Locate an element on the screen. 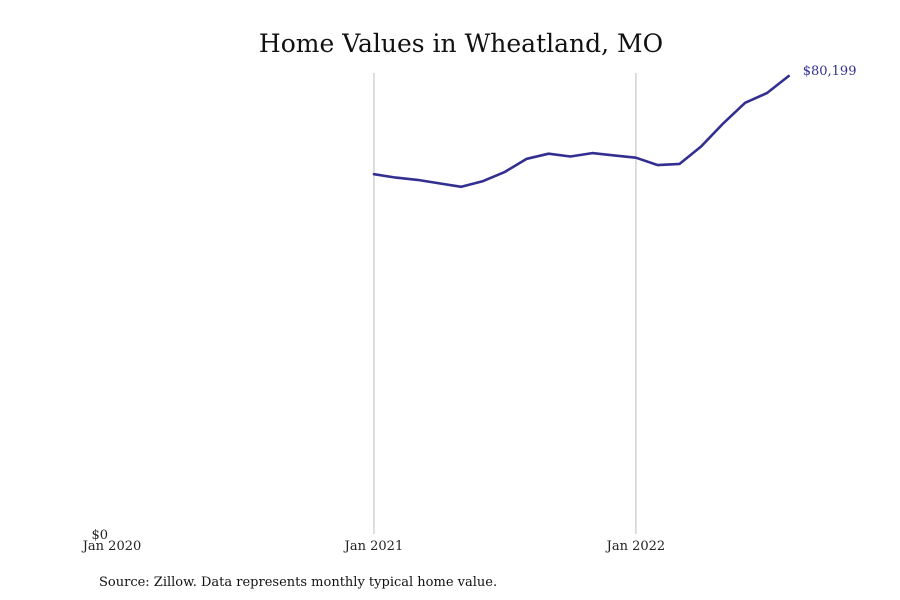  y-tick-label: $0 is located at coordinates (99, 535).